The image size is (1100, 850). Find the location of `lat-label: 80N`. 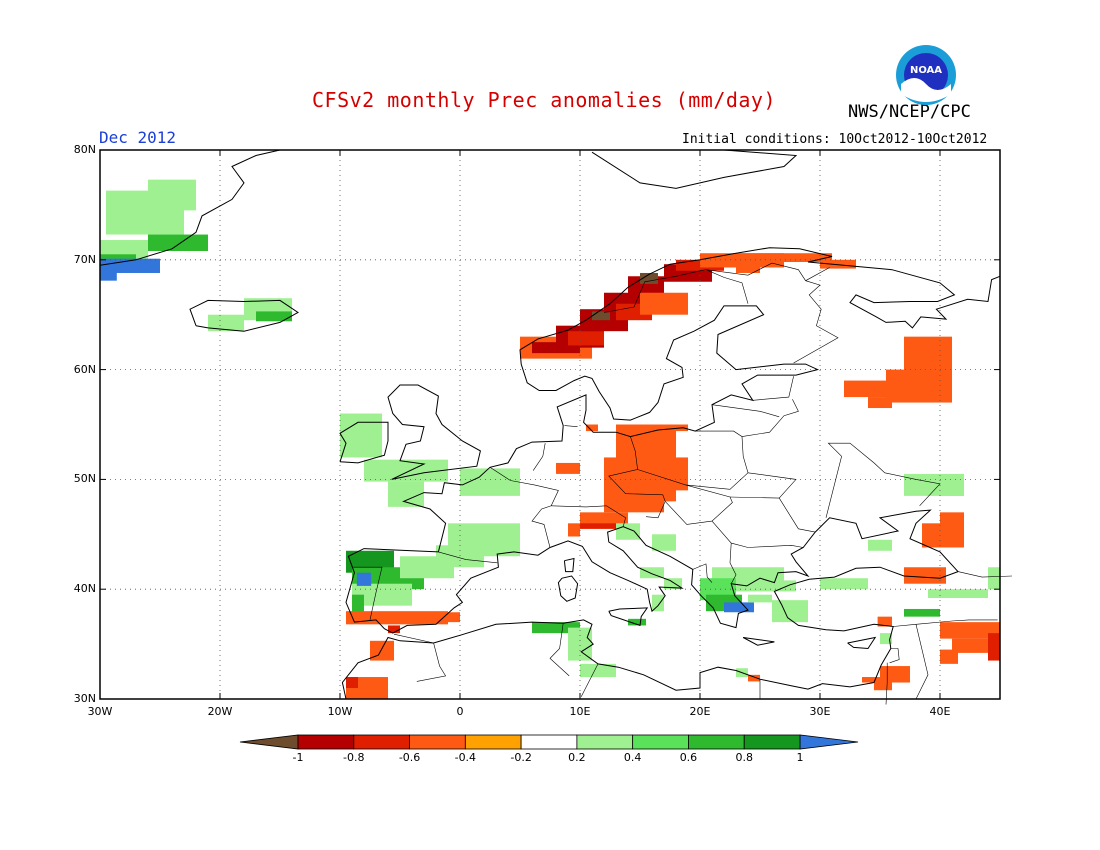

lat-label: 80N is located at coordinates (84, 149).